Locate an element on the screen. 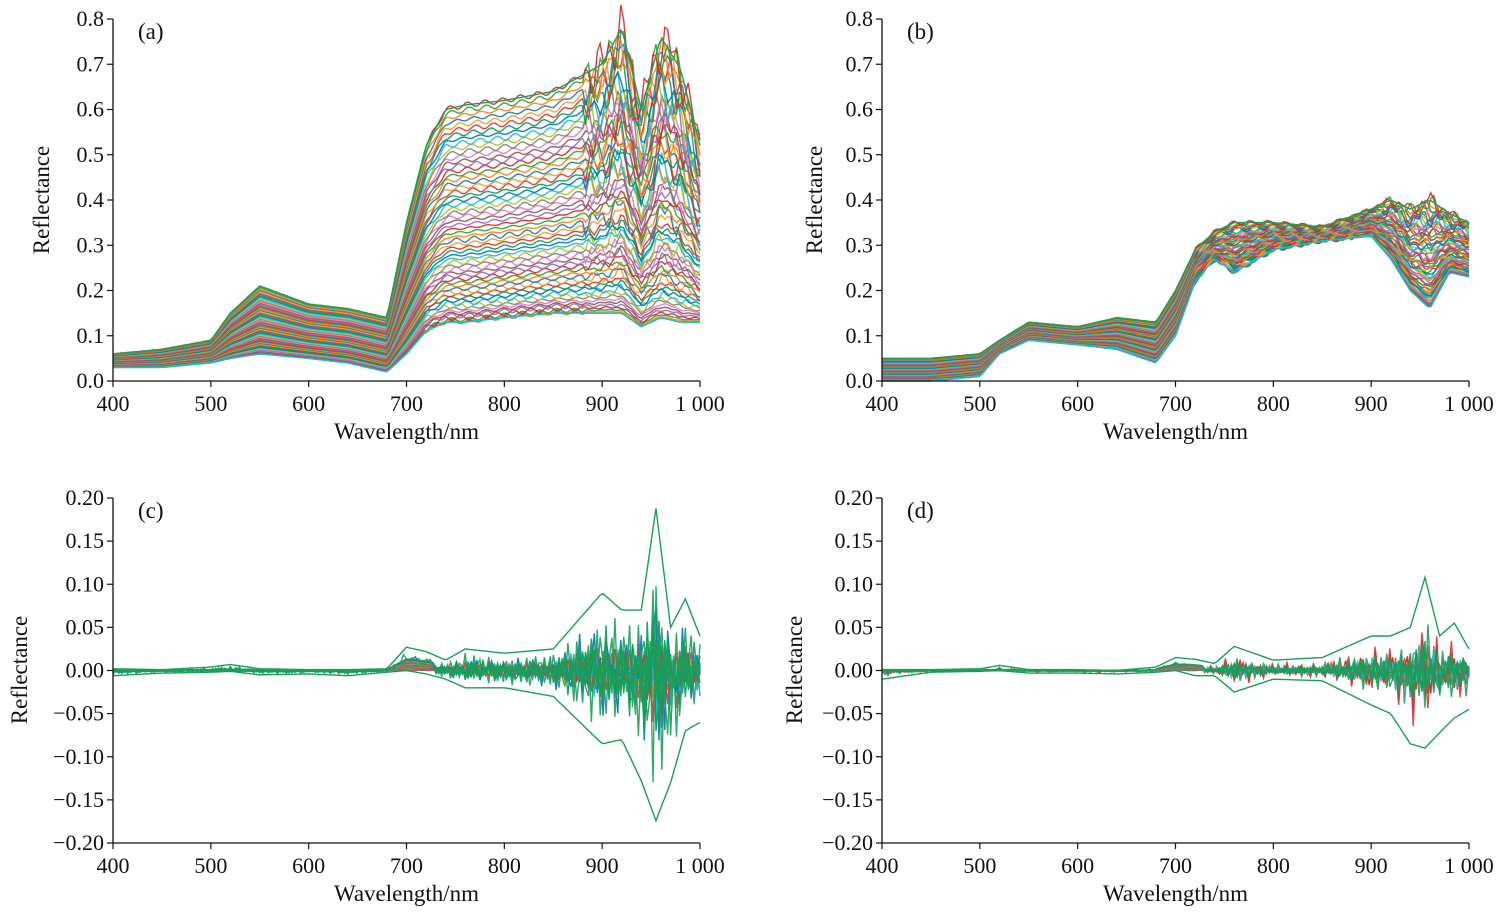 This screenshot has width=1500, height=918. panel-label: (b) is located at coordinates (920, 31).